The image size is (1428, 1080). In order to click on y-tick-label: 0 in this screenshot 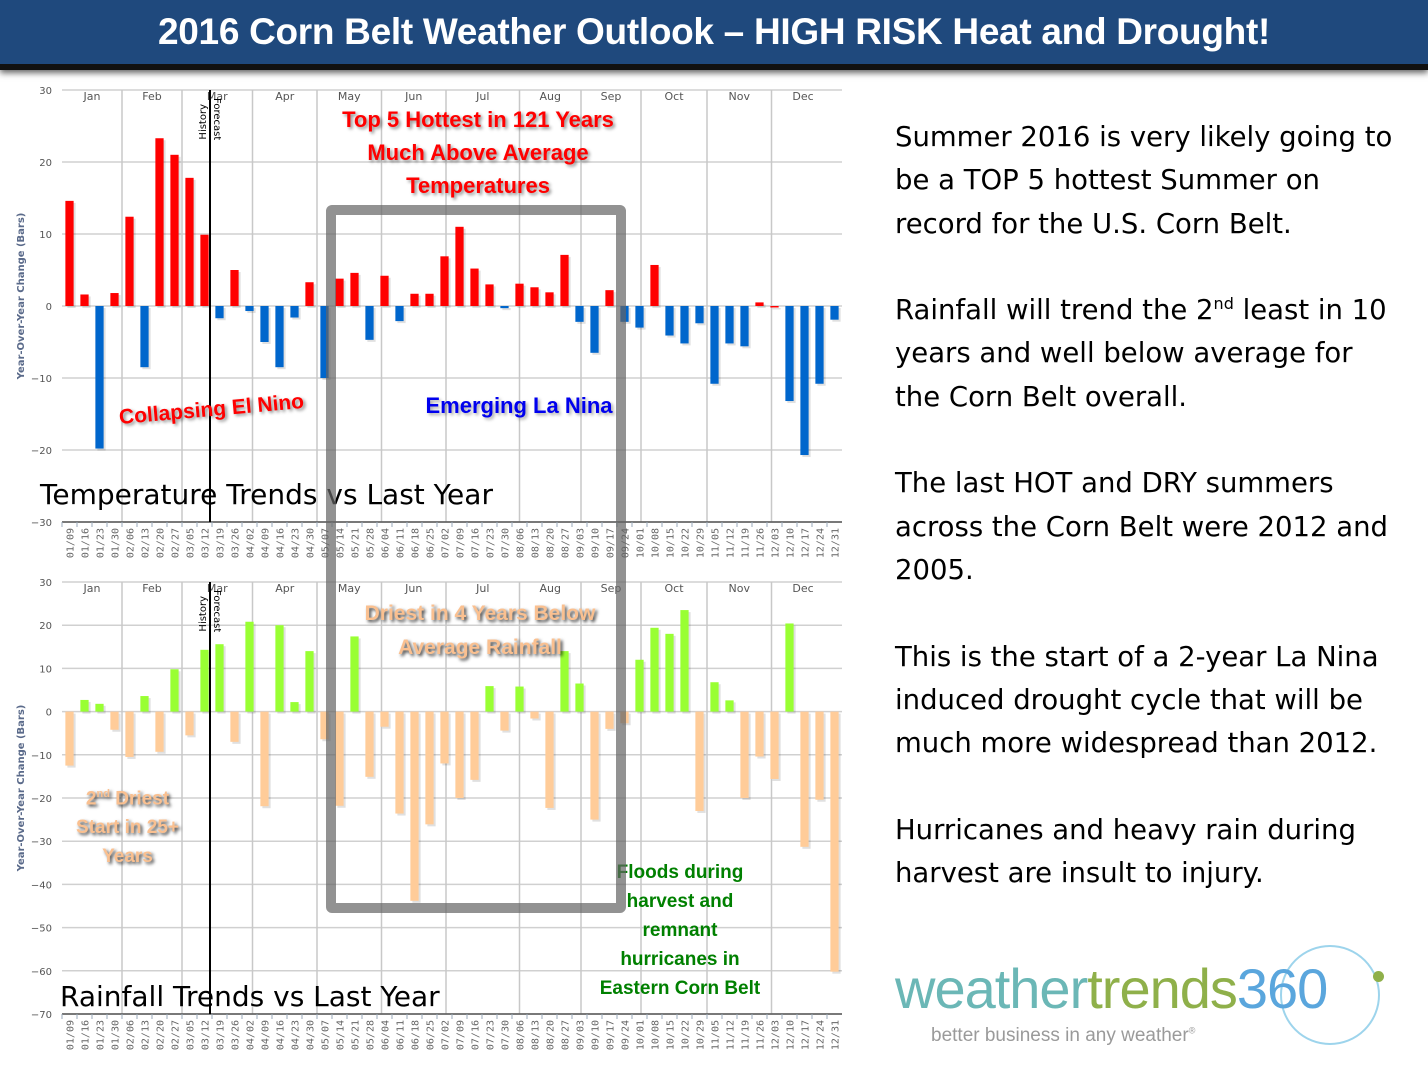, I will do `click(49, 713)`.